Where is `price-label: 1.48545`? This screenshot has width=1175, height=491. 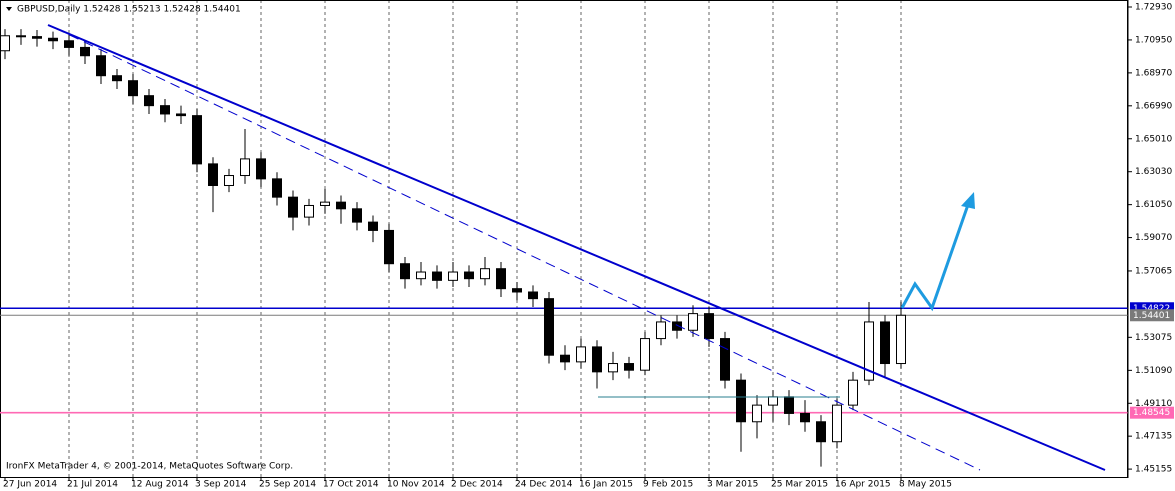 price-label: 1.48545 is located at coordinates (1151, 413).